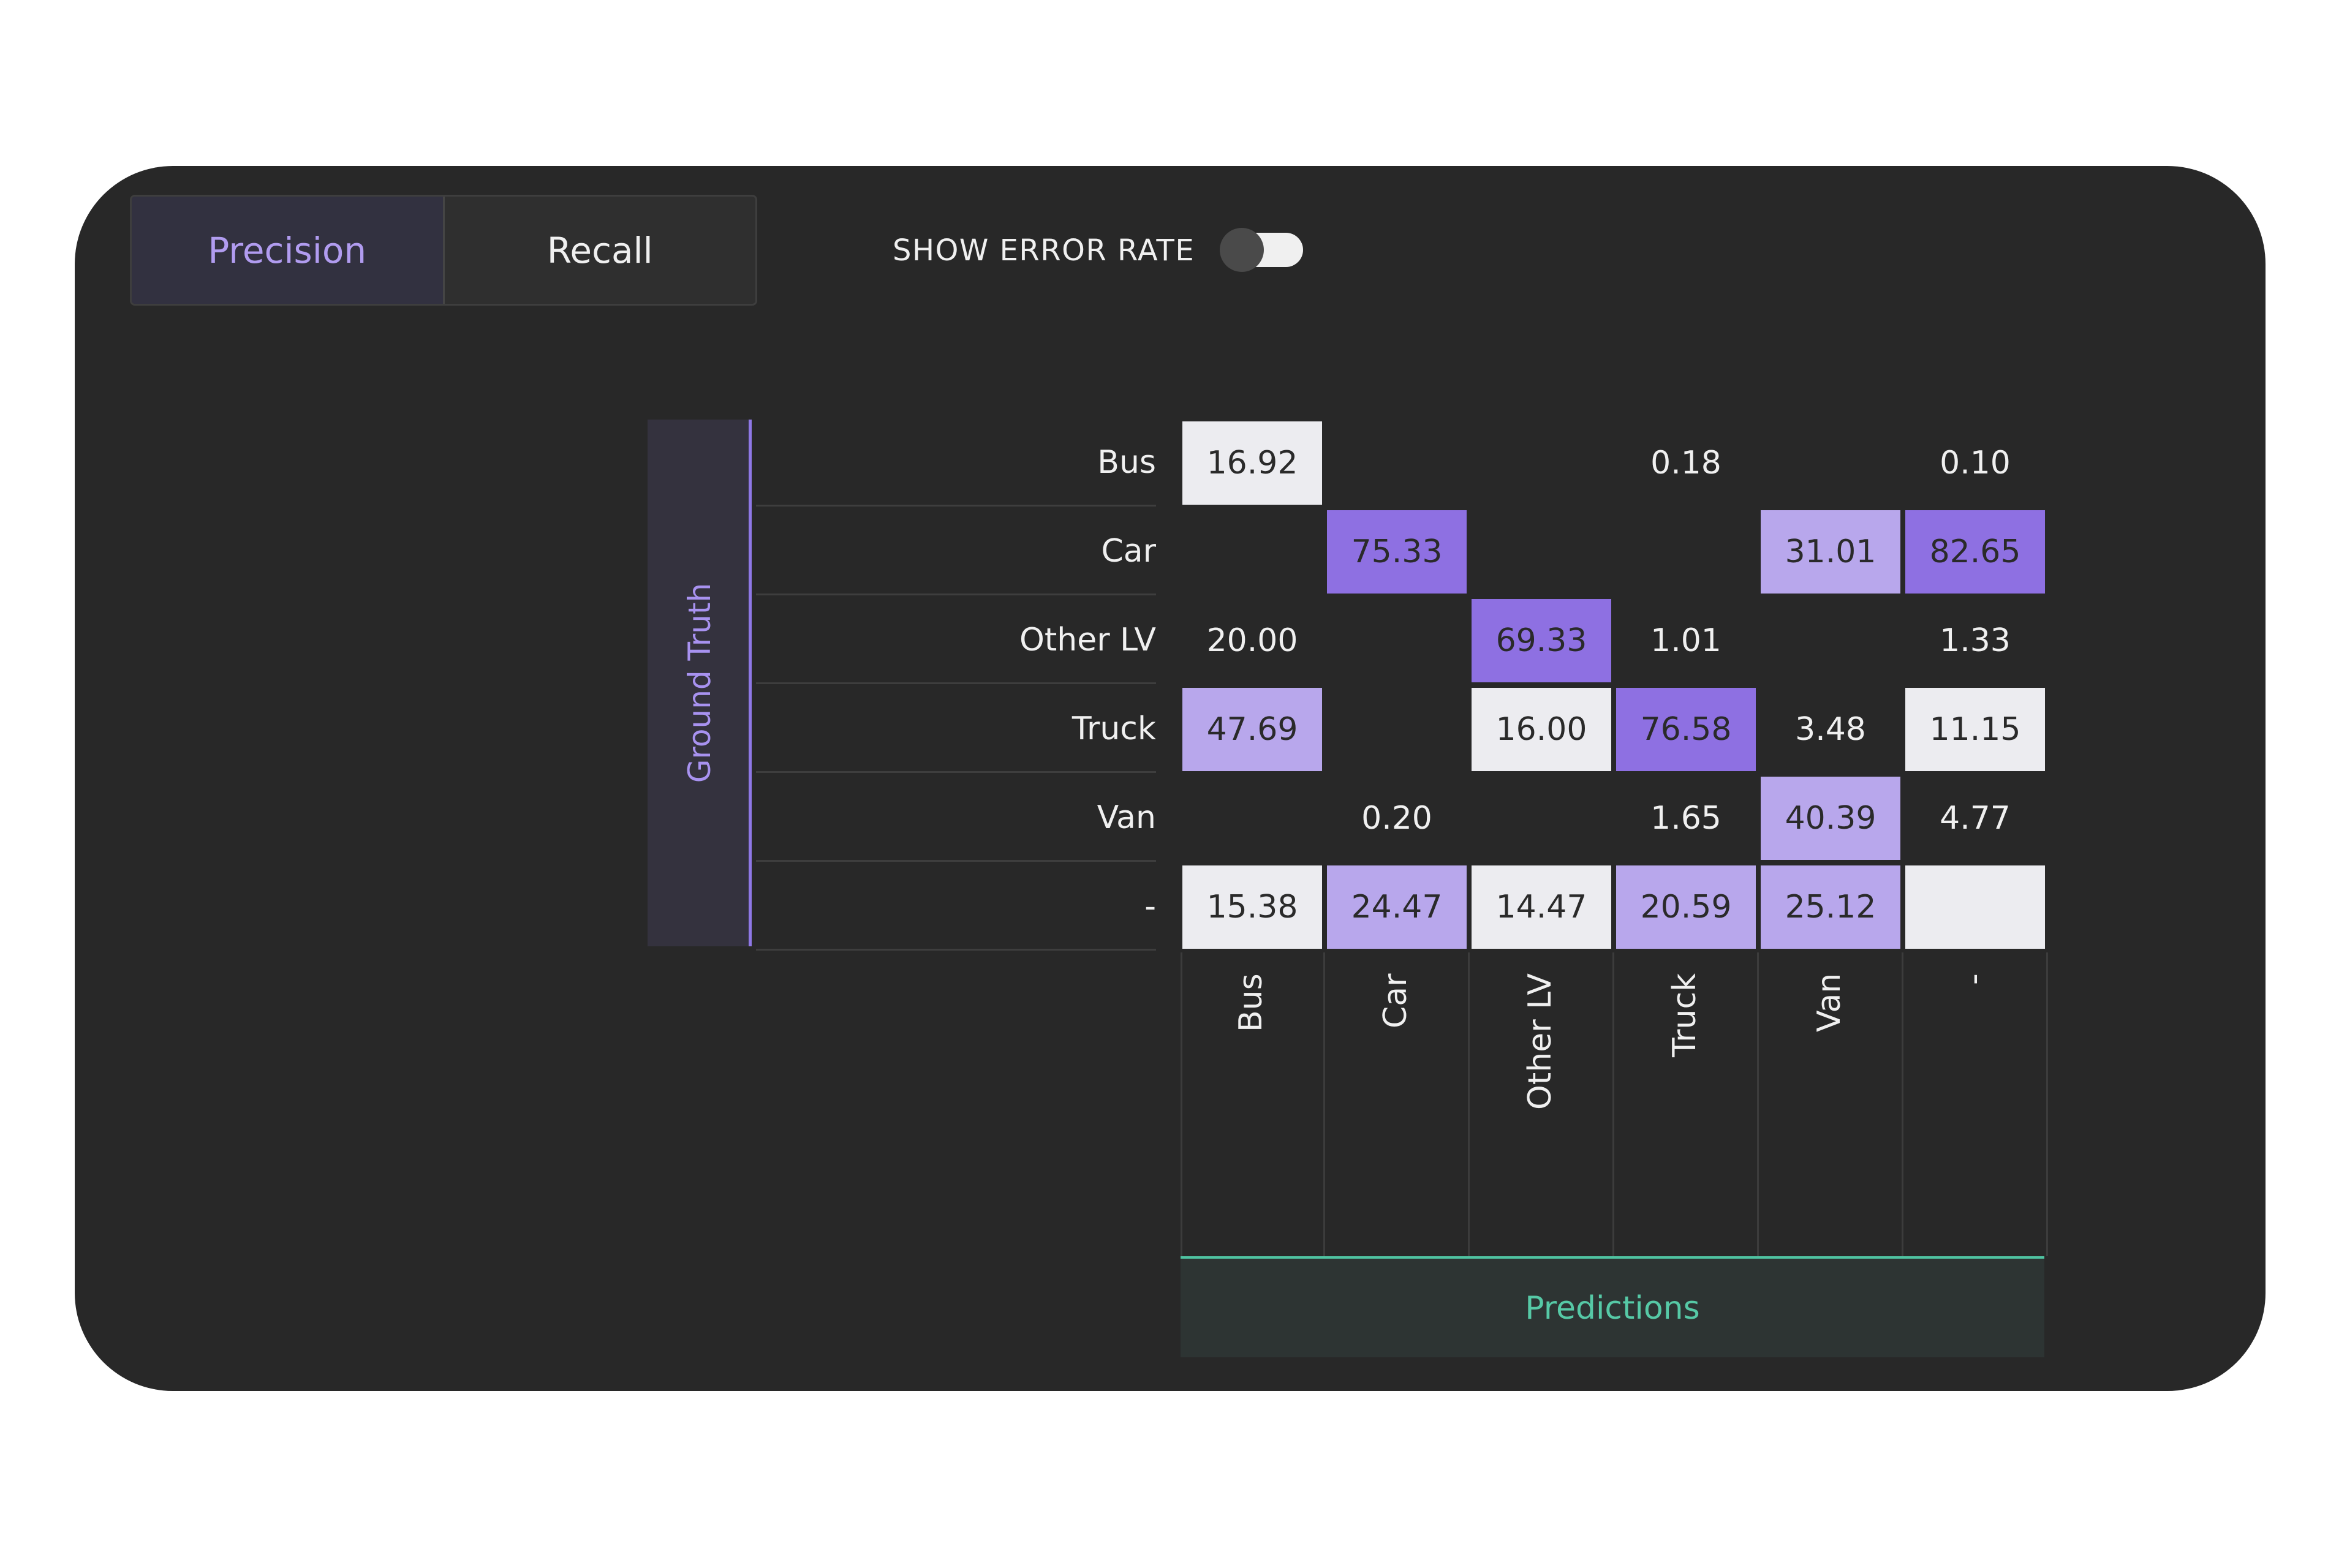 The height and width of the screenshot is (1568, 2328). I want to click on metric-segmented-control: Precision Recall, so click(443, 251).